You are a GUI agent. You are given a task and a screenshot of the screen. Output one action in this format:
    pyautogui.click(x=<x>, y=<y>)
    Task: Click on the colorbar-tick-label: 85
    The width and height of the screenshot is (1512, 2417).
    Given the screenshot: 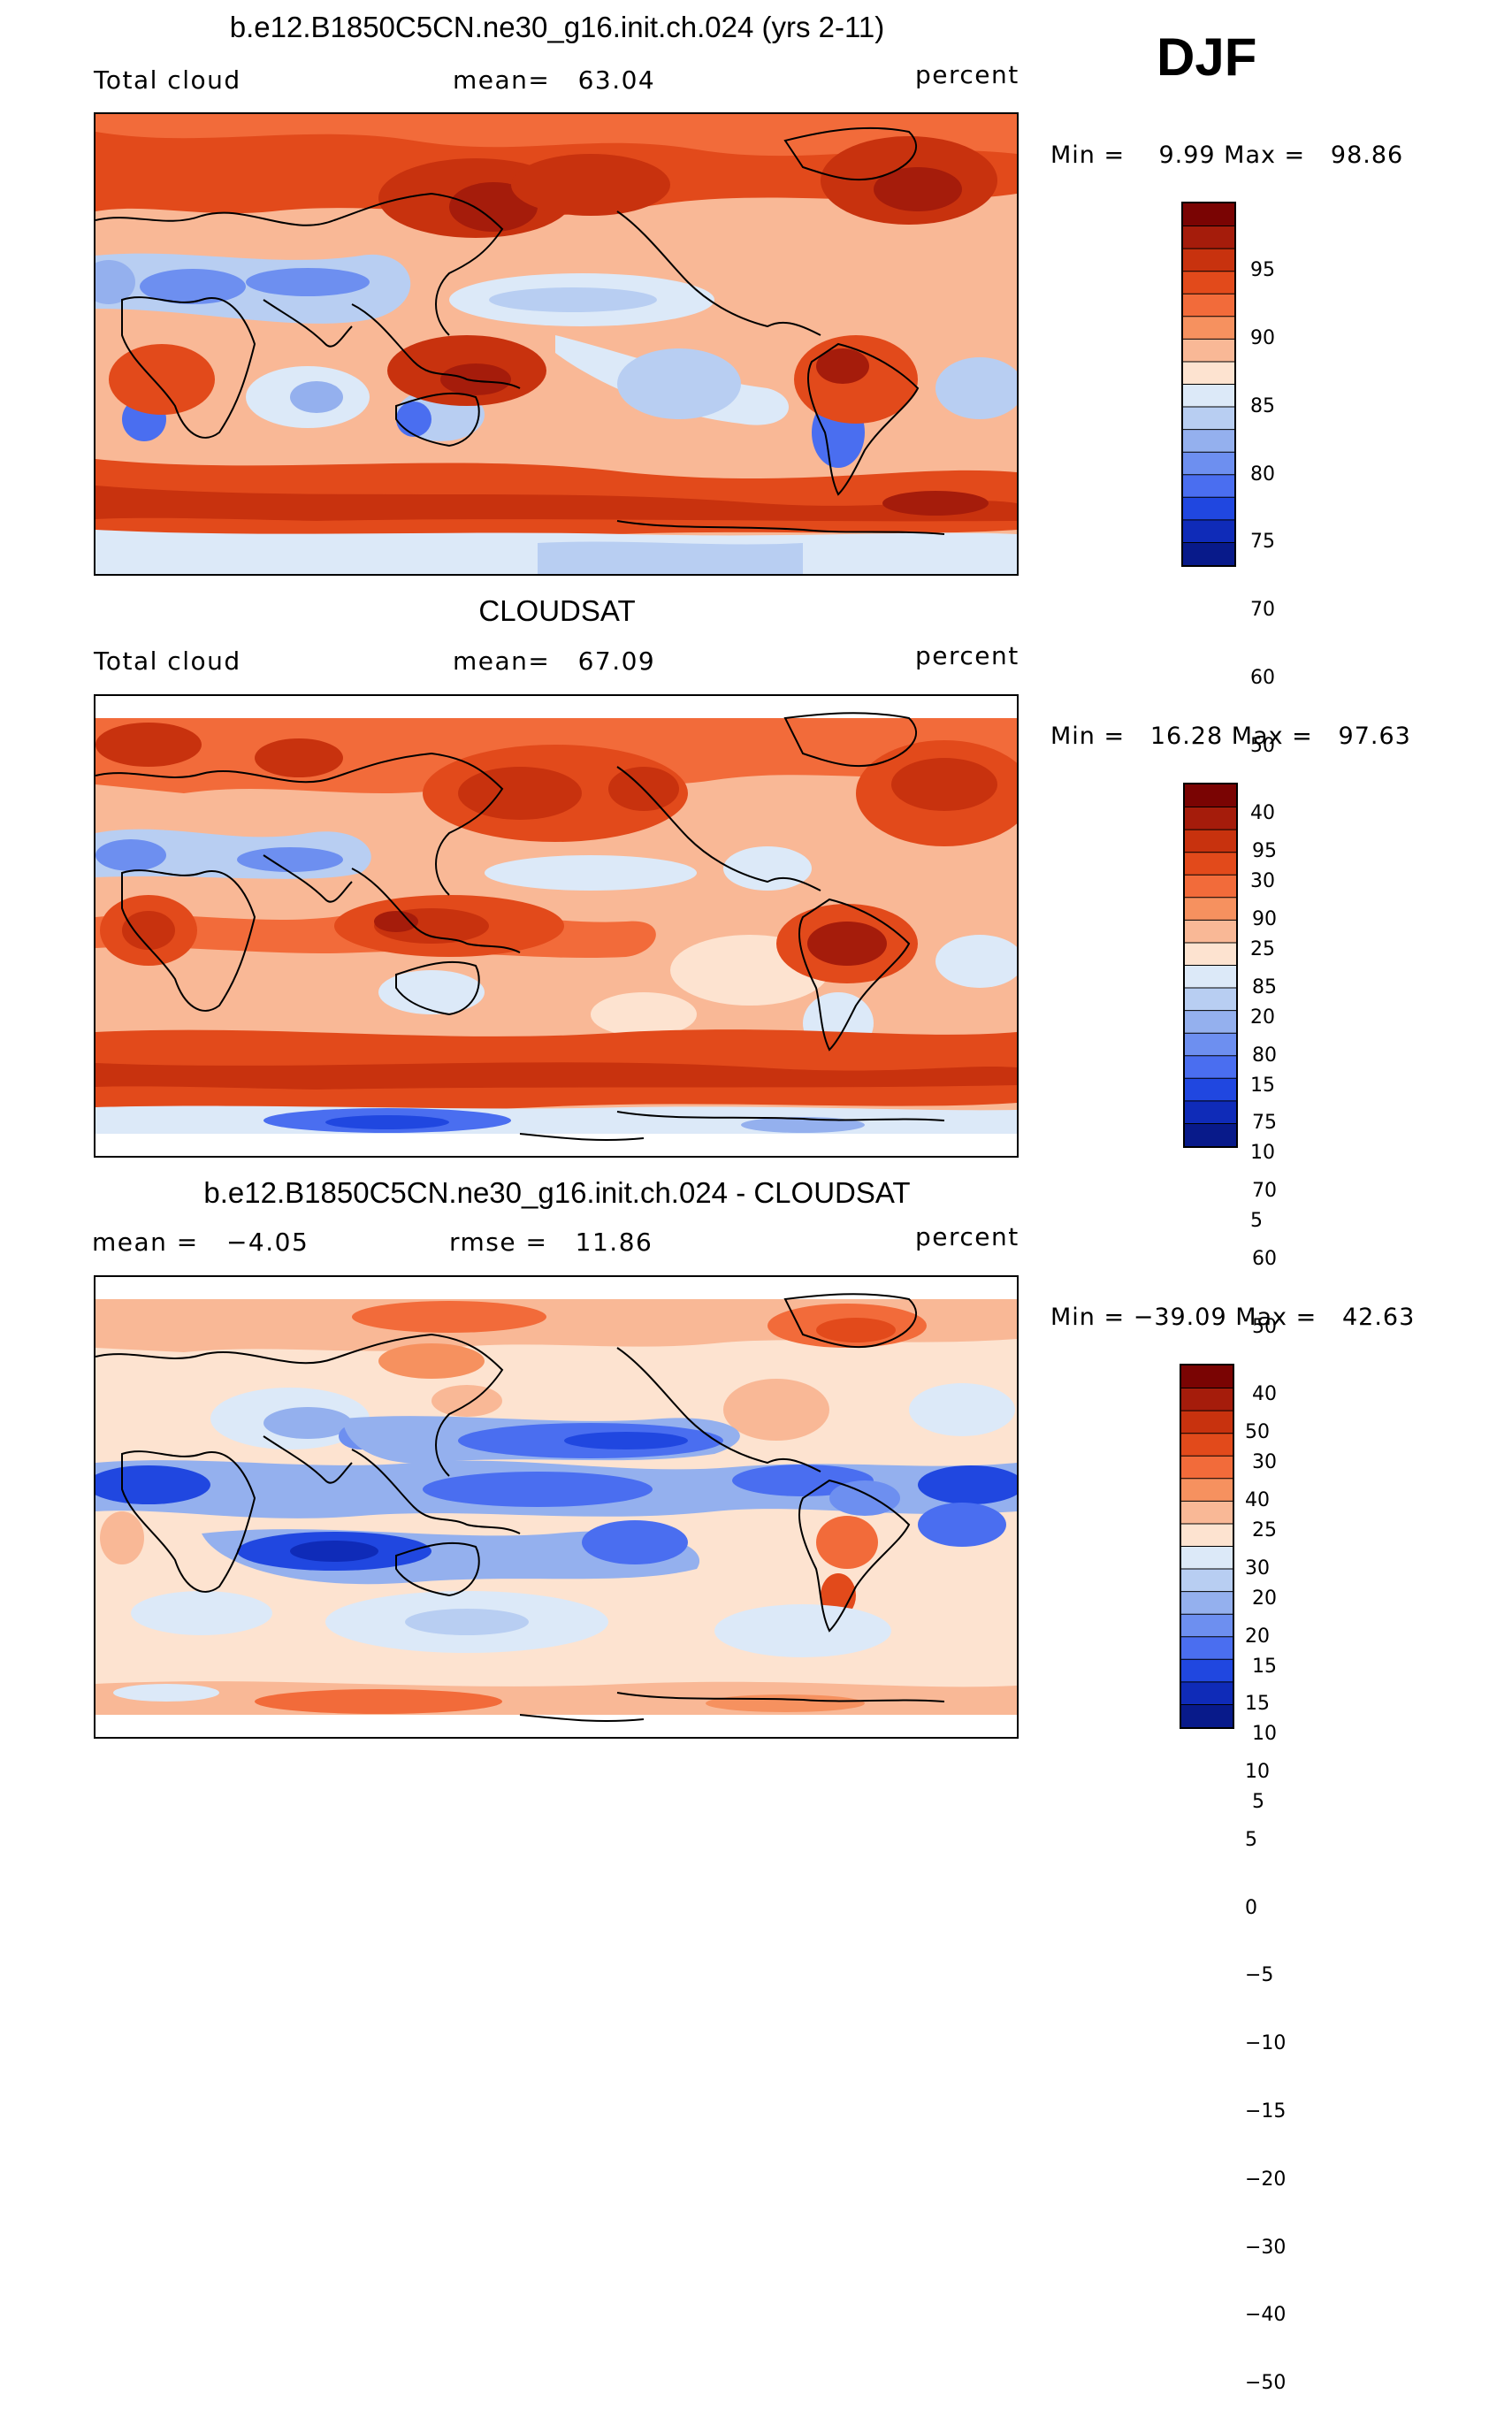 What is the action you would take?
    pyautogui.click(x=1264, y=987)
    